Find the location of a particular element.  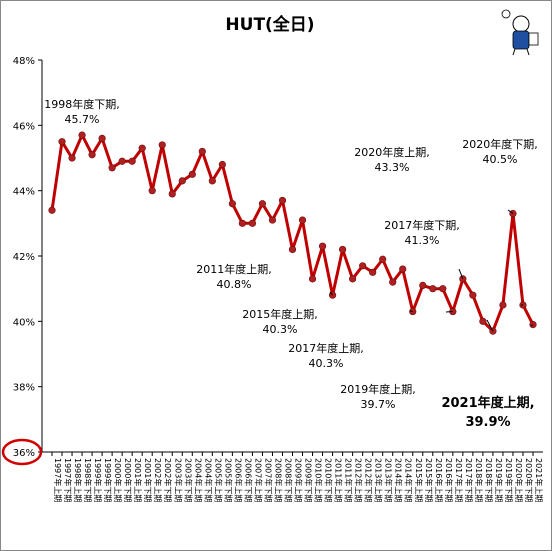

x-tick-label: 2003年下期 is located at coordinates (188, 480).